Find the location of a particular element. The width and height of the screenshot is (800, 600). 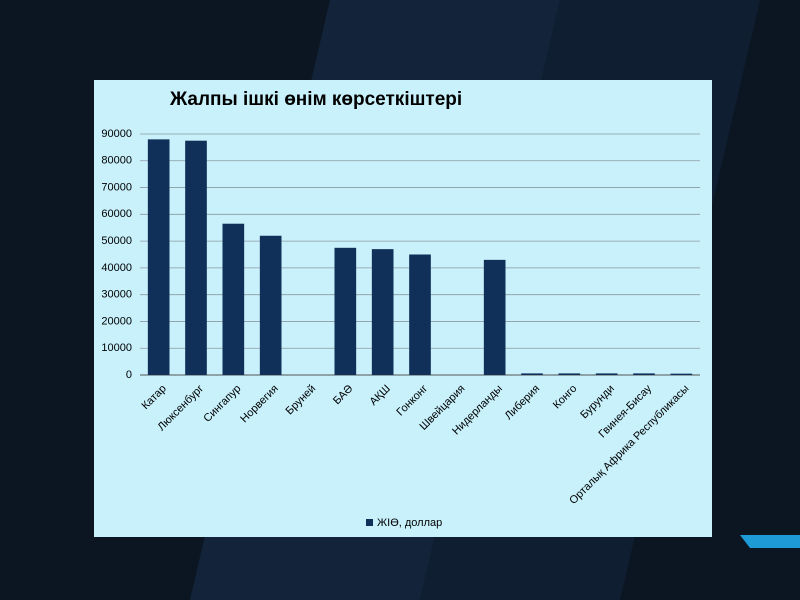

y-tick-label: 50000 is located at coordinates (116, 241).